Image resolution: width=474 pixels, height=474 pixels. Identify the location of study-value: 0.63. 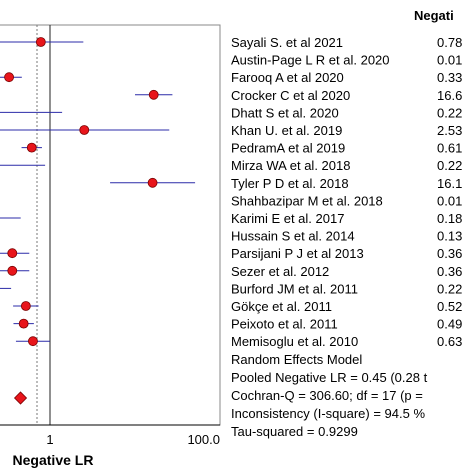
(449, 341).